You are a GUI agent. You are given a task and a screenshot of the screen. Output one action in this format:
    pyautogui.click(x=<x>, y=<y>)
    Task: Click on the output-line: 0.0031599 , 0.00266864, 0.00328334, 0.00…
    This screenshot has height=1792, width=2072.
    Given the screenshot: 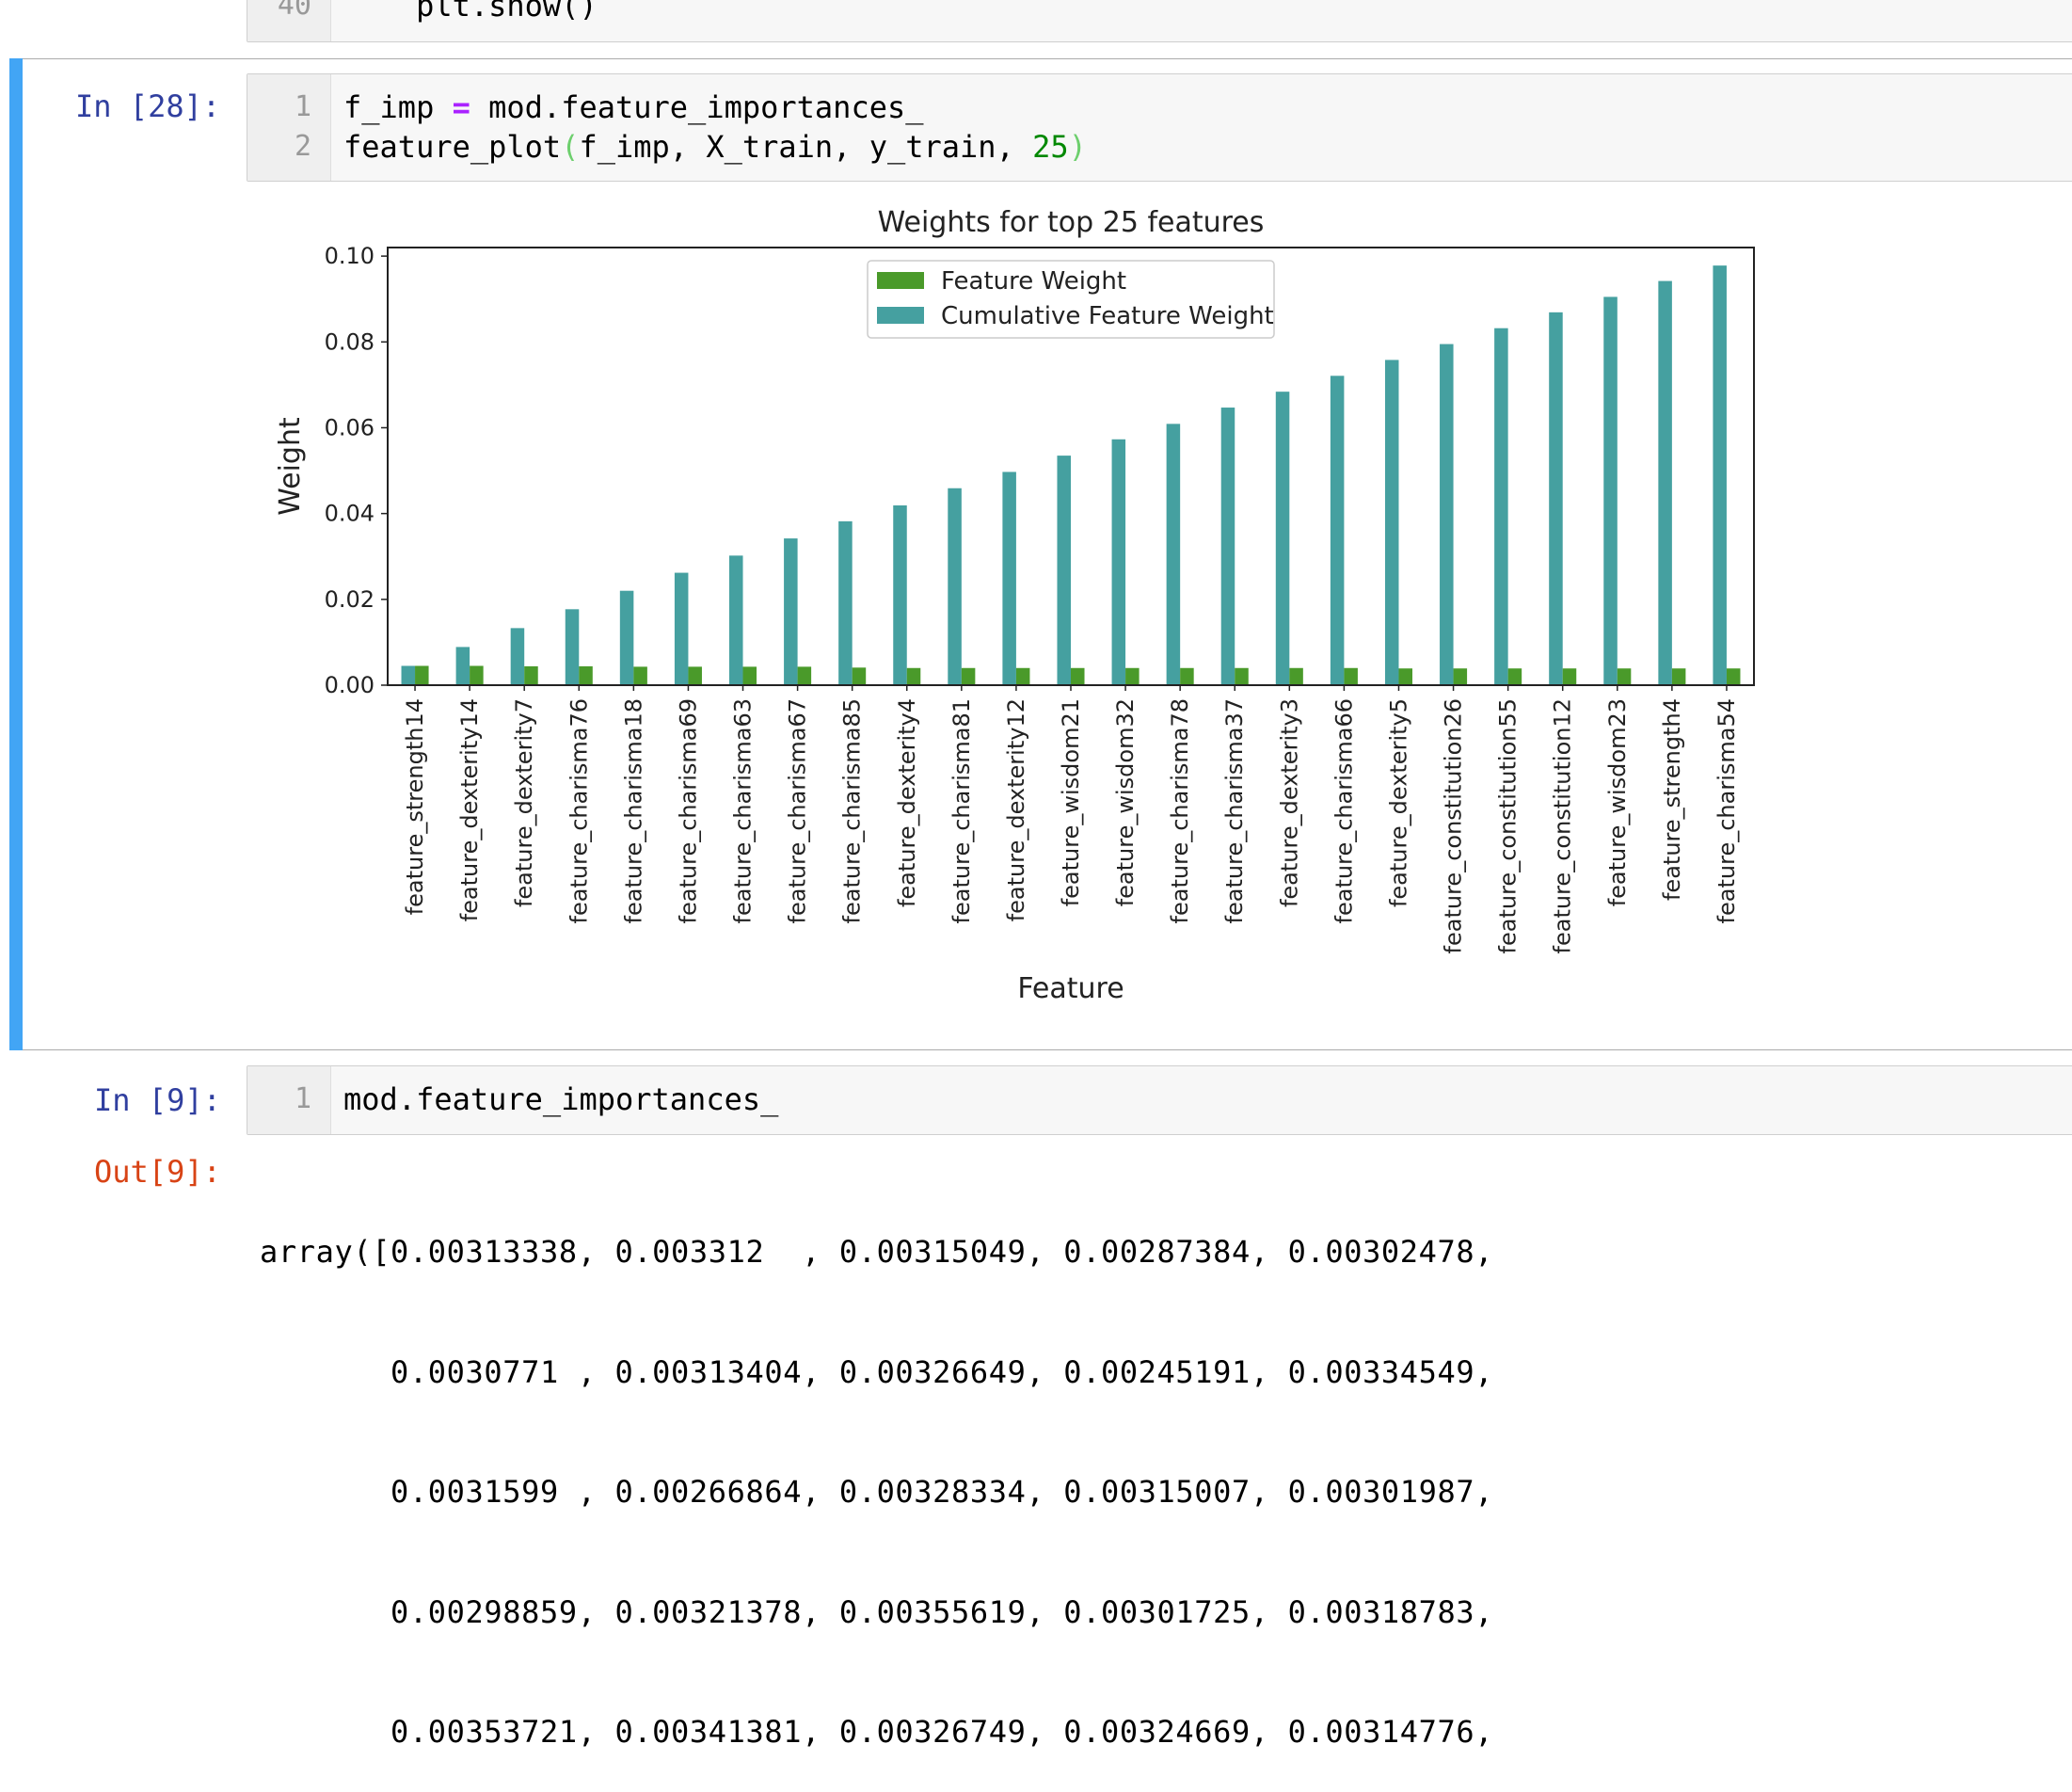 What is the action you would take?
    pyautogui.click(x=877, y=1492)
    